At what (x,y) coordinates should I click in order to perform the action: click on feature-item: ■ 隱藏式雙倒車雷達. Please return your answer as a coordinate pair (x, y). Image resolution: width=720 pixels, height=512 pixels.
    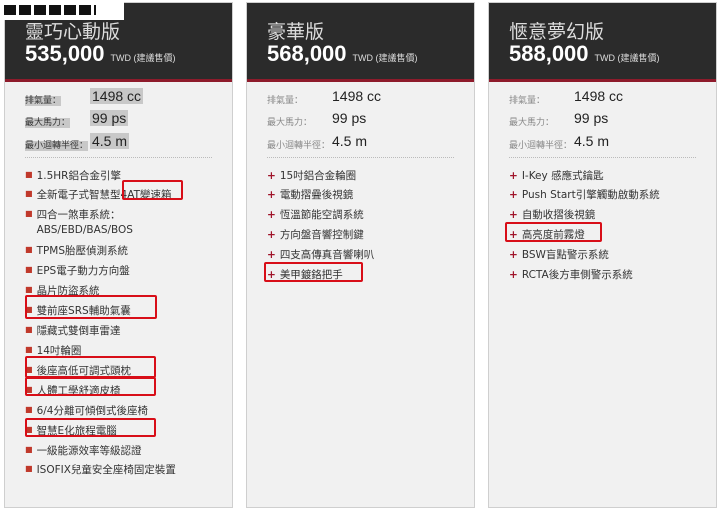
    Looking at the image, I should click on (73, 331).